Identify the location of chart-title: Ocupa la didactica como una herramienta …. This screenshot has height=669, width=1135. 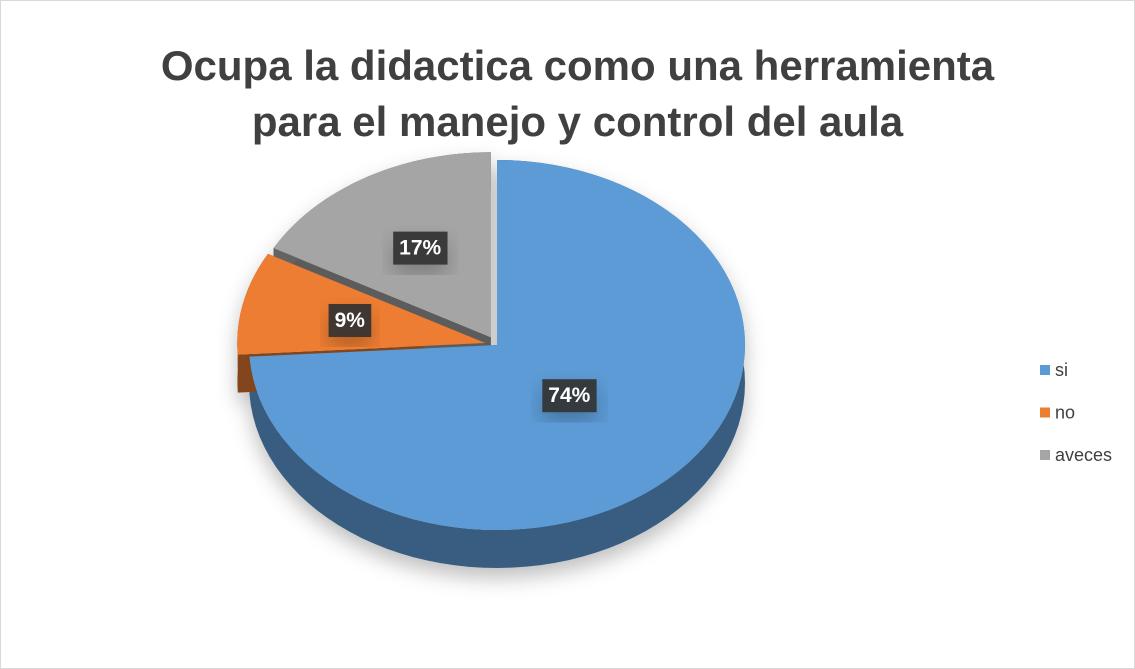
(577, 93).